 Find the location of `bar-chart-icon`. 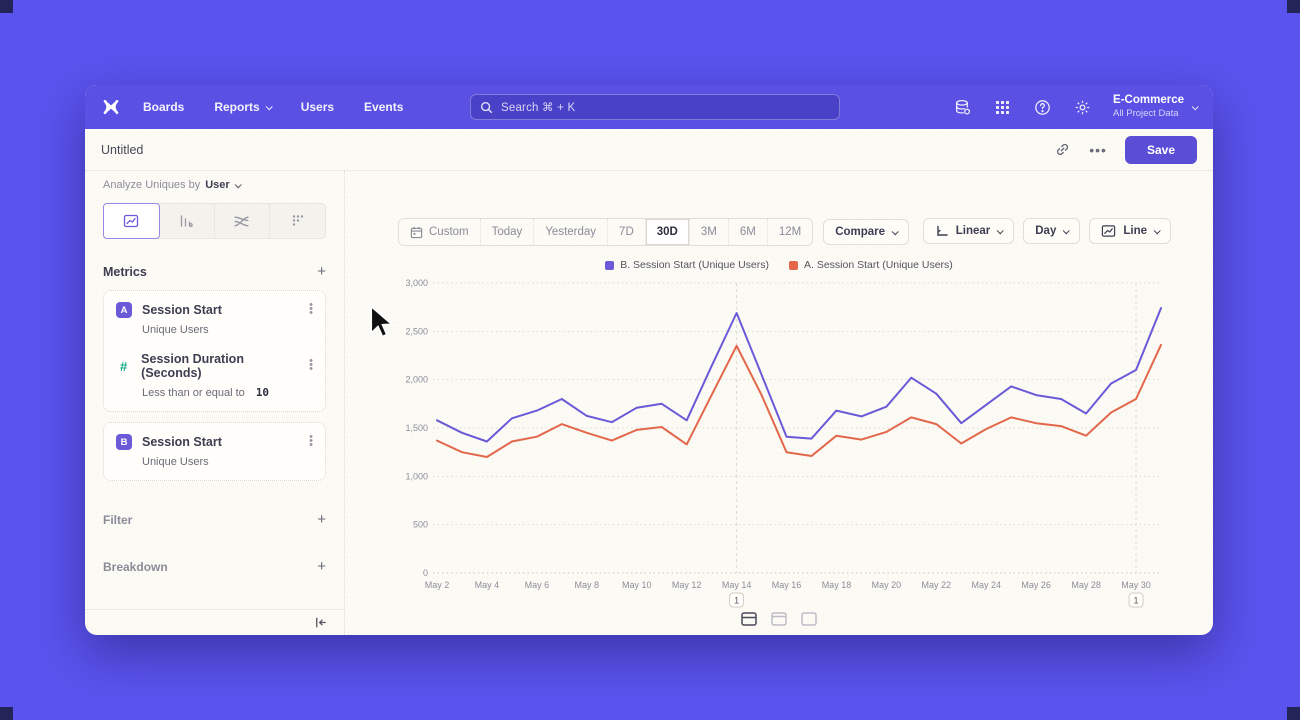

bar-chart-icon is located at coordinates (186, 221).